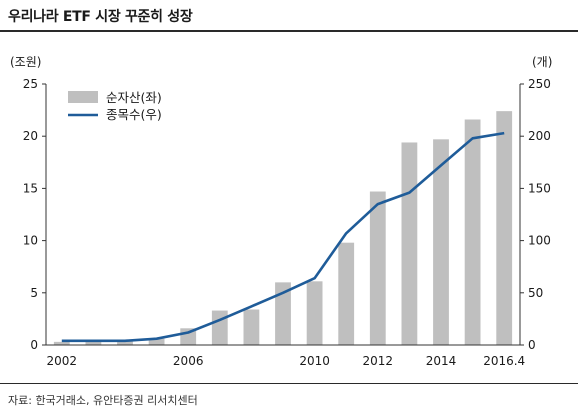 This screenshot has width=578, height=415. I want to click on right-tick-label: 0, so click(532, 345).